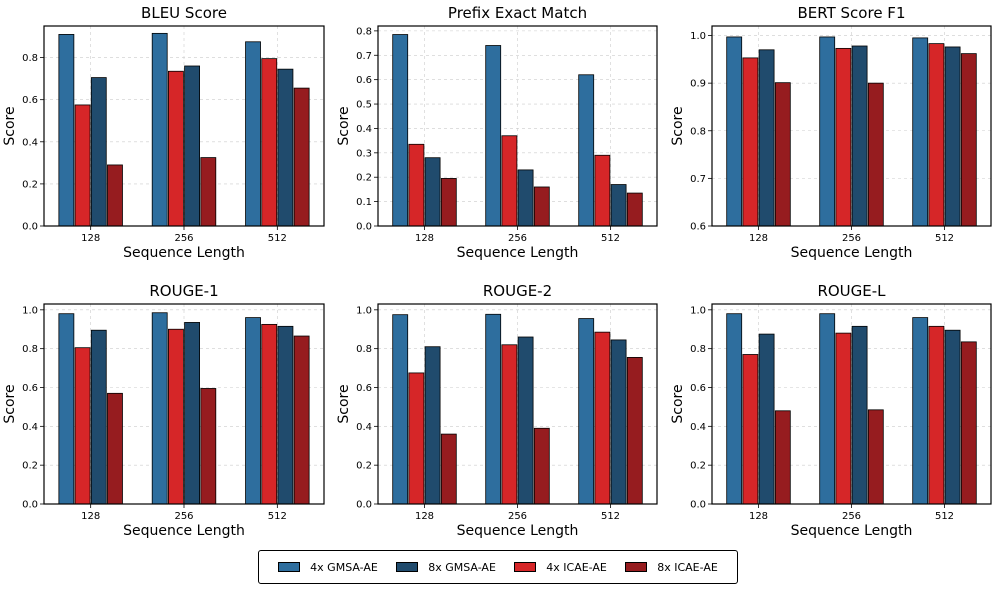  What do you see at coordinates (758, 238) in the screenshot?
I see `chart-2-xtick-label-0: 128` at bounding box center [758, 238].